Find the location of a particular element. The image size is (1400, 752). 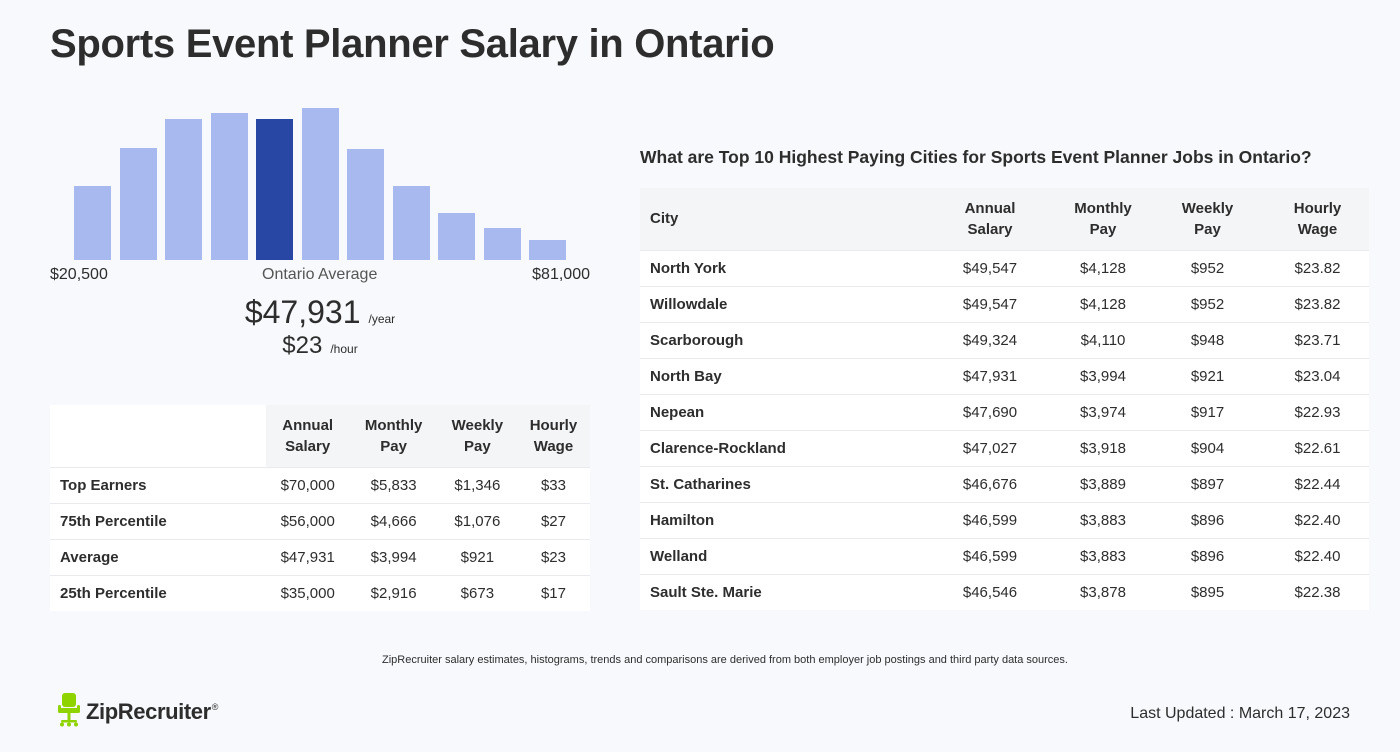

percentile-row: 75th Percentile $56,000 $4,666 $1,076 $27 is located at coordinates (320, 520).